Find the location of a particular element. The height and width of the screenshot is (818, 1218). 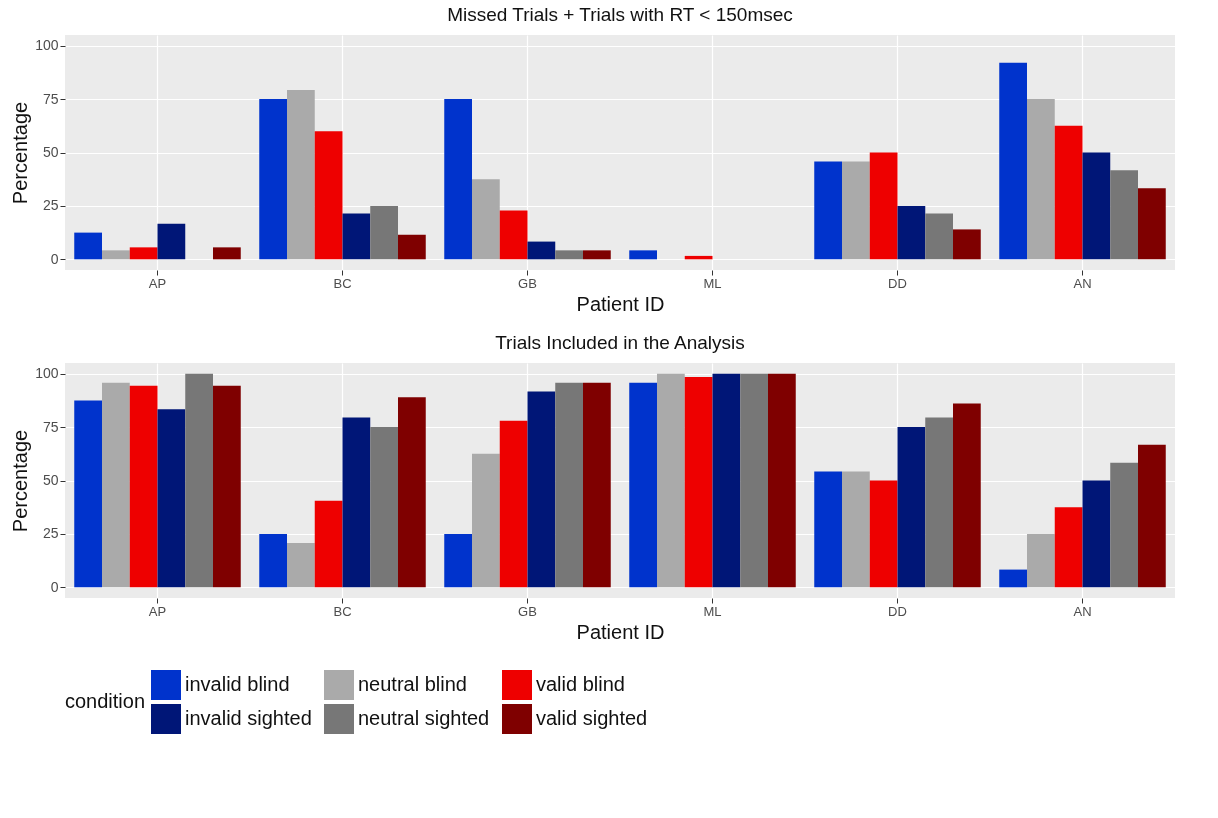

chart-title: Missed Trials + Trials with RT < 150msec is located at coordinates (620, 14).